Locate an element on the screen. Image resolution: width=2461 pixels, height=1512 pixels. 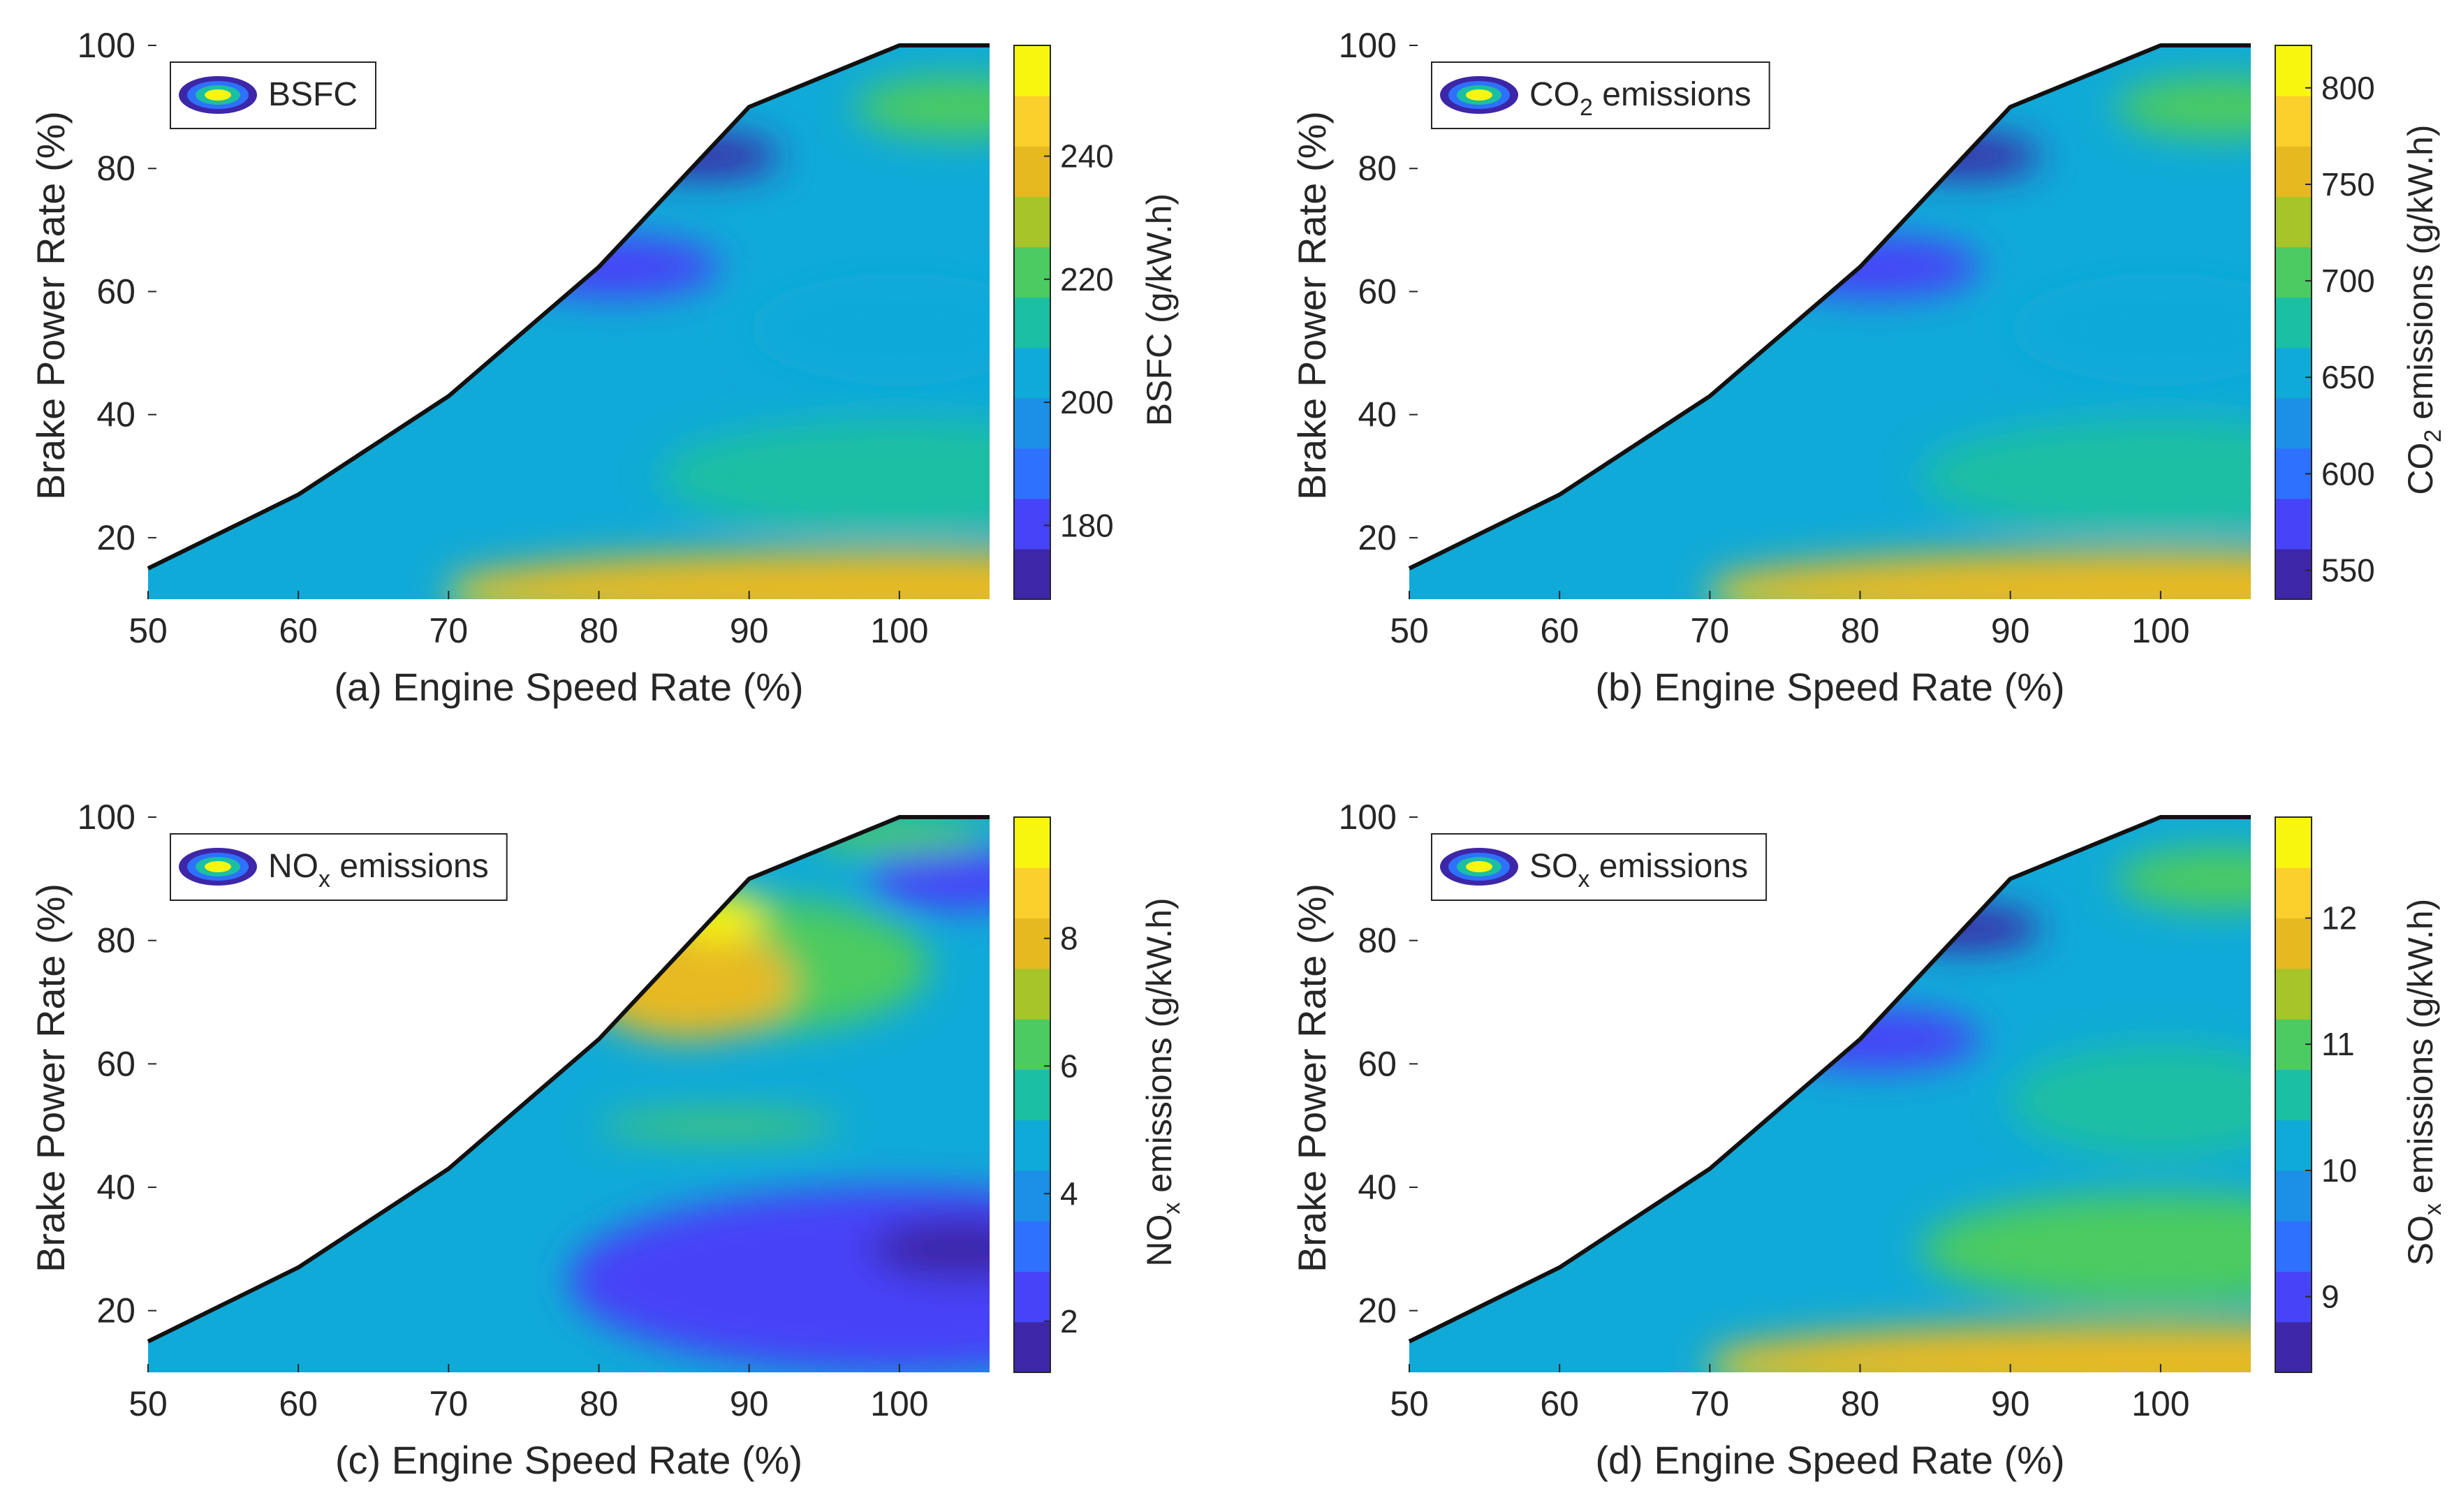
colorbar: 2 4 6 8 is located at coordinates (1045, 1095).